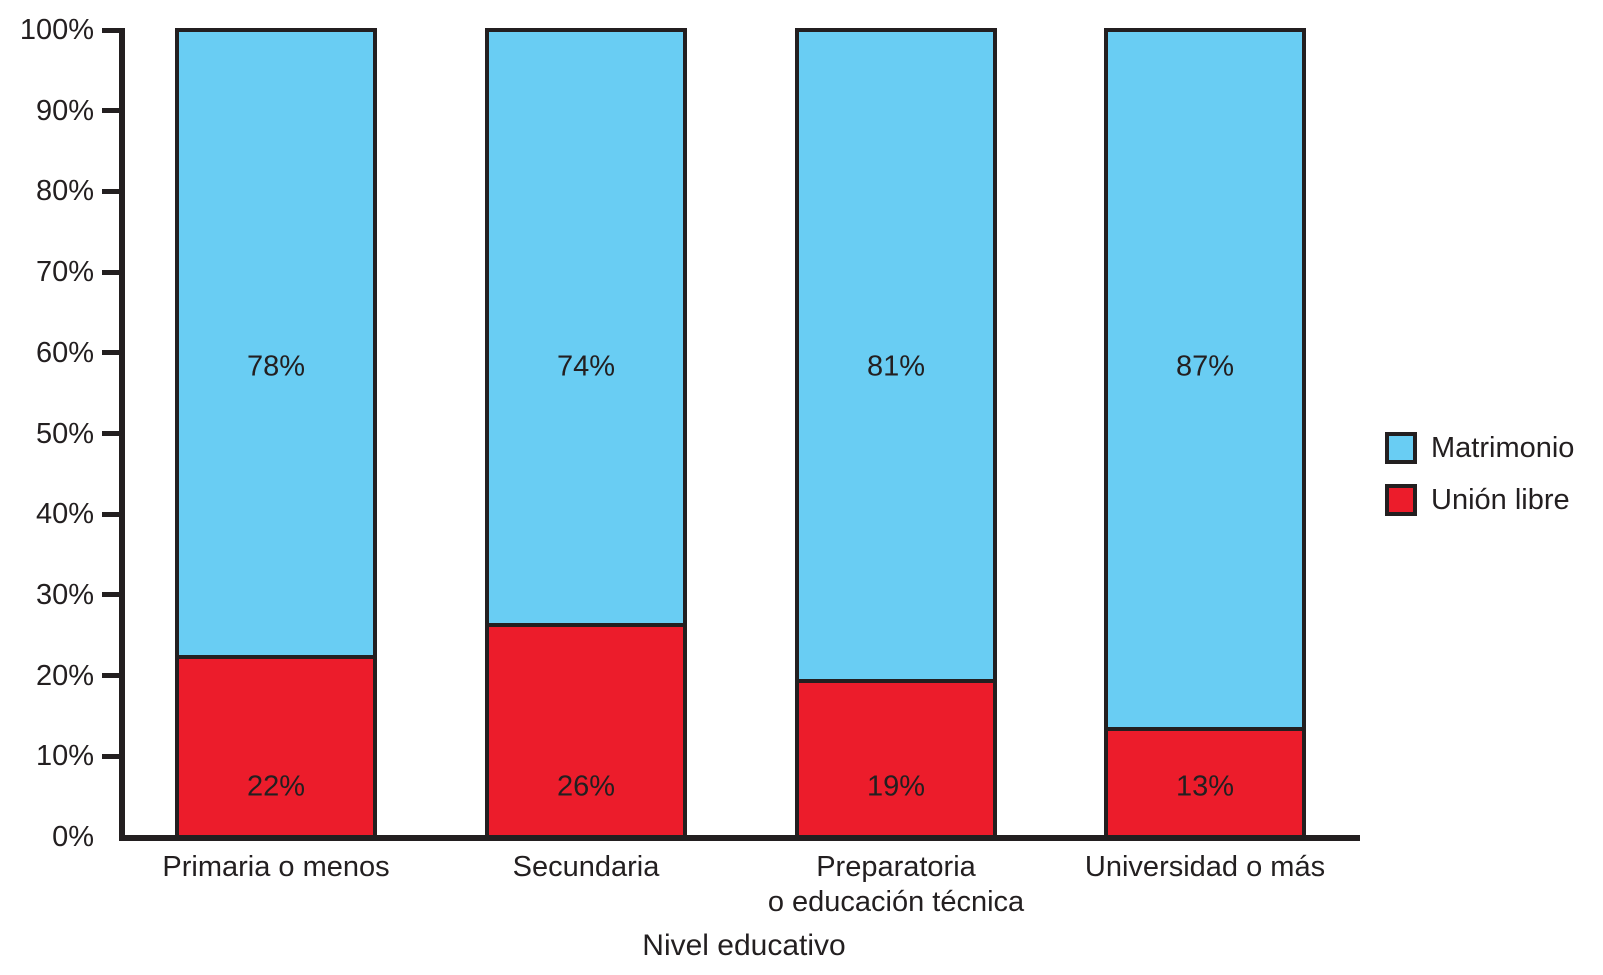 The width and height of the screenshot is (1603, 975). I want to click on y-tick-label: 10%, so click(64, 756).